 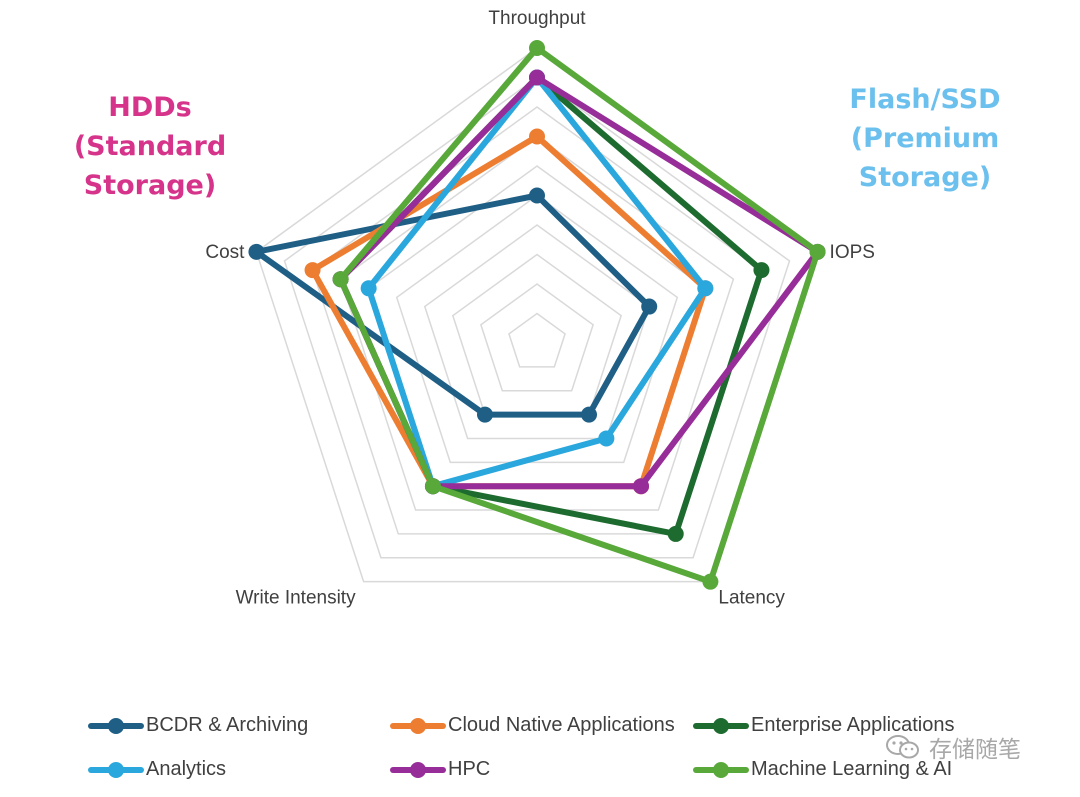 I want to click on axis-label-latency: Latency, so click(x=751, y=598).